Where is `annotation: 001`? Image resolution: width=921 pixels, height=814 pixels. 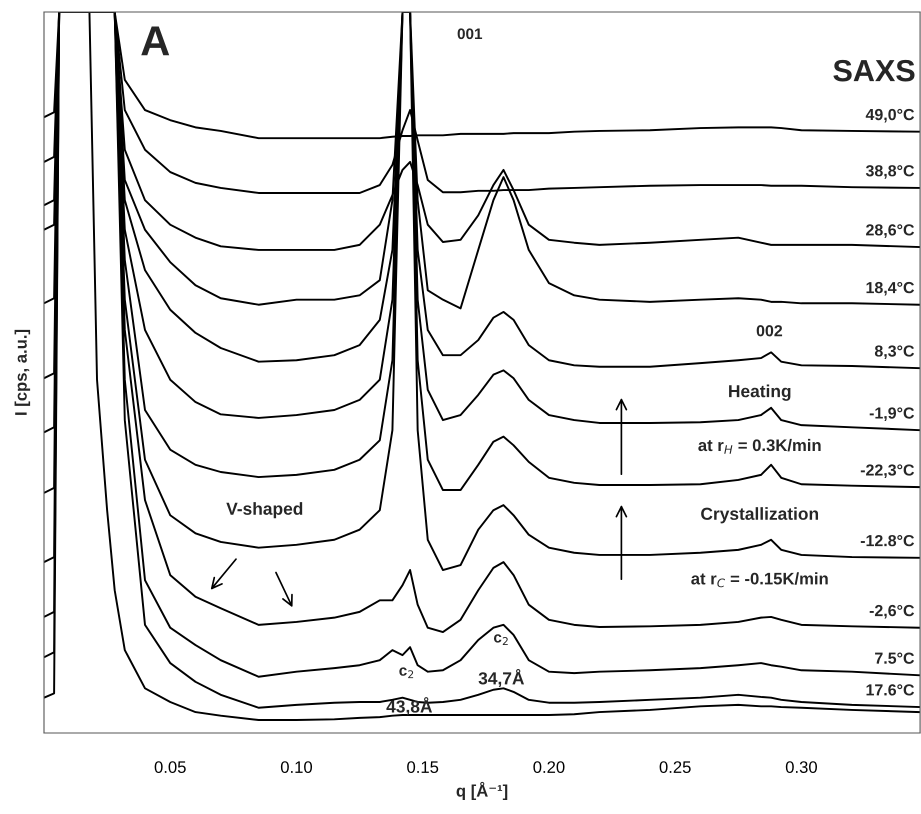 annotation: 001 is located at coordinates (470, 34).